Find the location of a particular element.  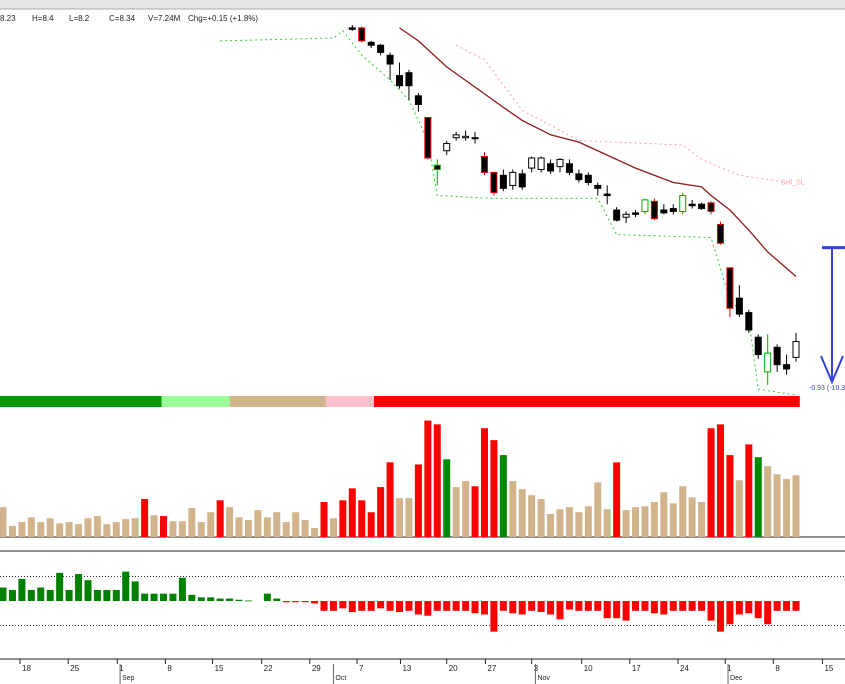

x-tick-label: 17 is located at coordinates (636, 668).